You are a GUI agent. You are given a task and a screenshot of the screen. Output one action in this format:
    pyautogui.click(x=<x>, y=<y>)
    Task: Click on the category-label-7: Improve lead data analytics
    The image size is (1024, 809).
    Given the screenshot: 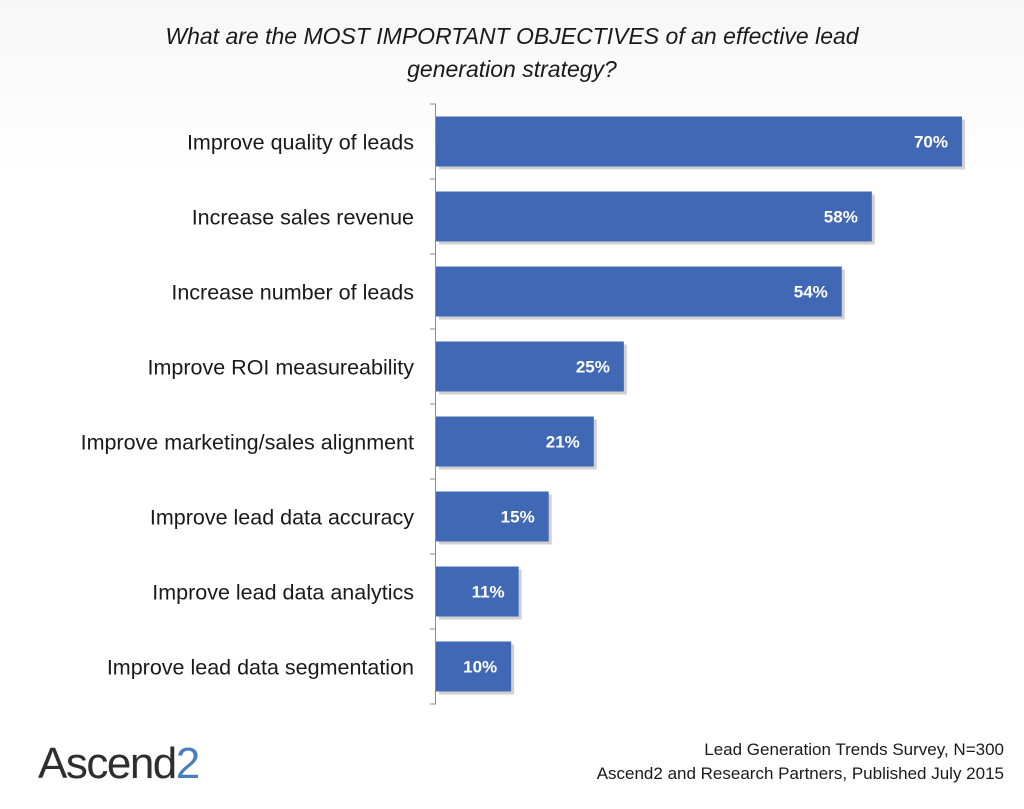 What is the action you would take?
    pyautogui.click(x=283, y=593)
    